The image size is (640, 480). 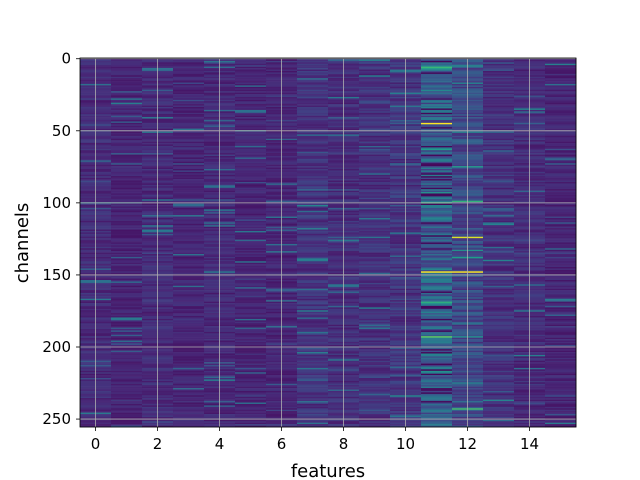 What do you see at coordinates (344, 444) in the screenshot?
I see `x-tick-label: 8` at bounding box center [344, 444].